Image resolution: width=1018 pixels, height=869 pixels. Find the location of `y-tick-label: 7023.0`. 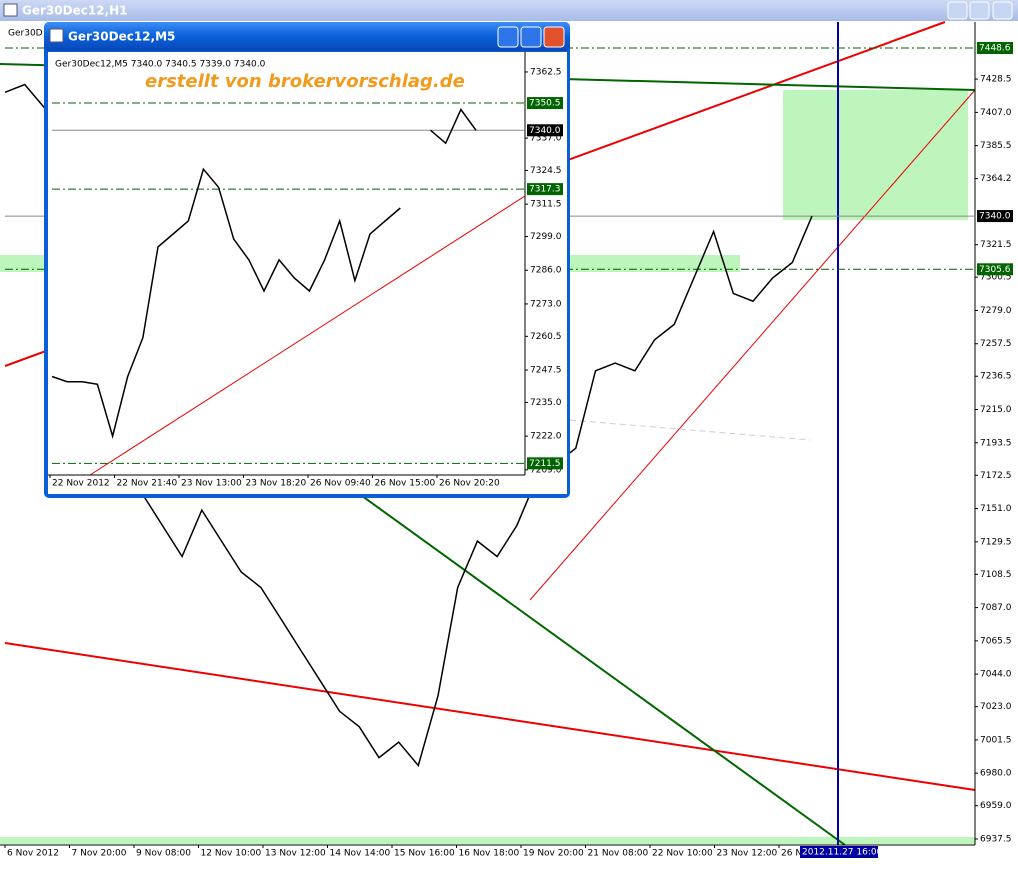

y-tick-label: 7023.0 is located at coordinates (996, 707).